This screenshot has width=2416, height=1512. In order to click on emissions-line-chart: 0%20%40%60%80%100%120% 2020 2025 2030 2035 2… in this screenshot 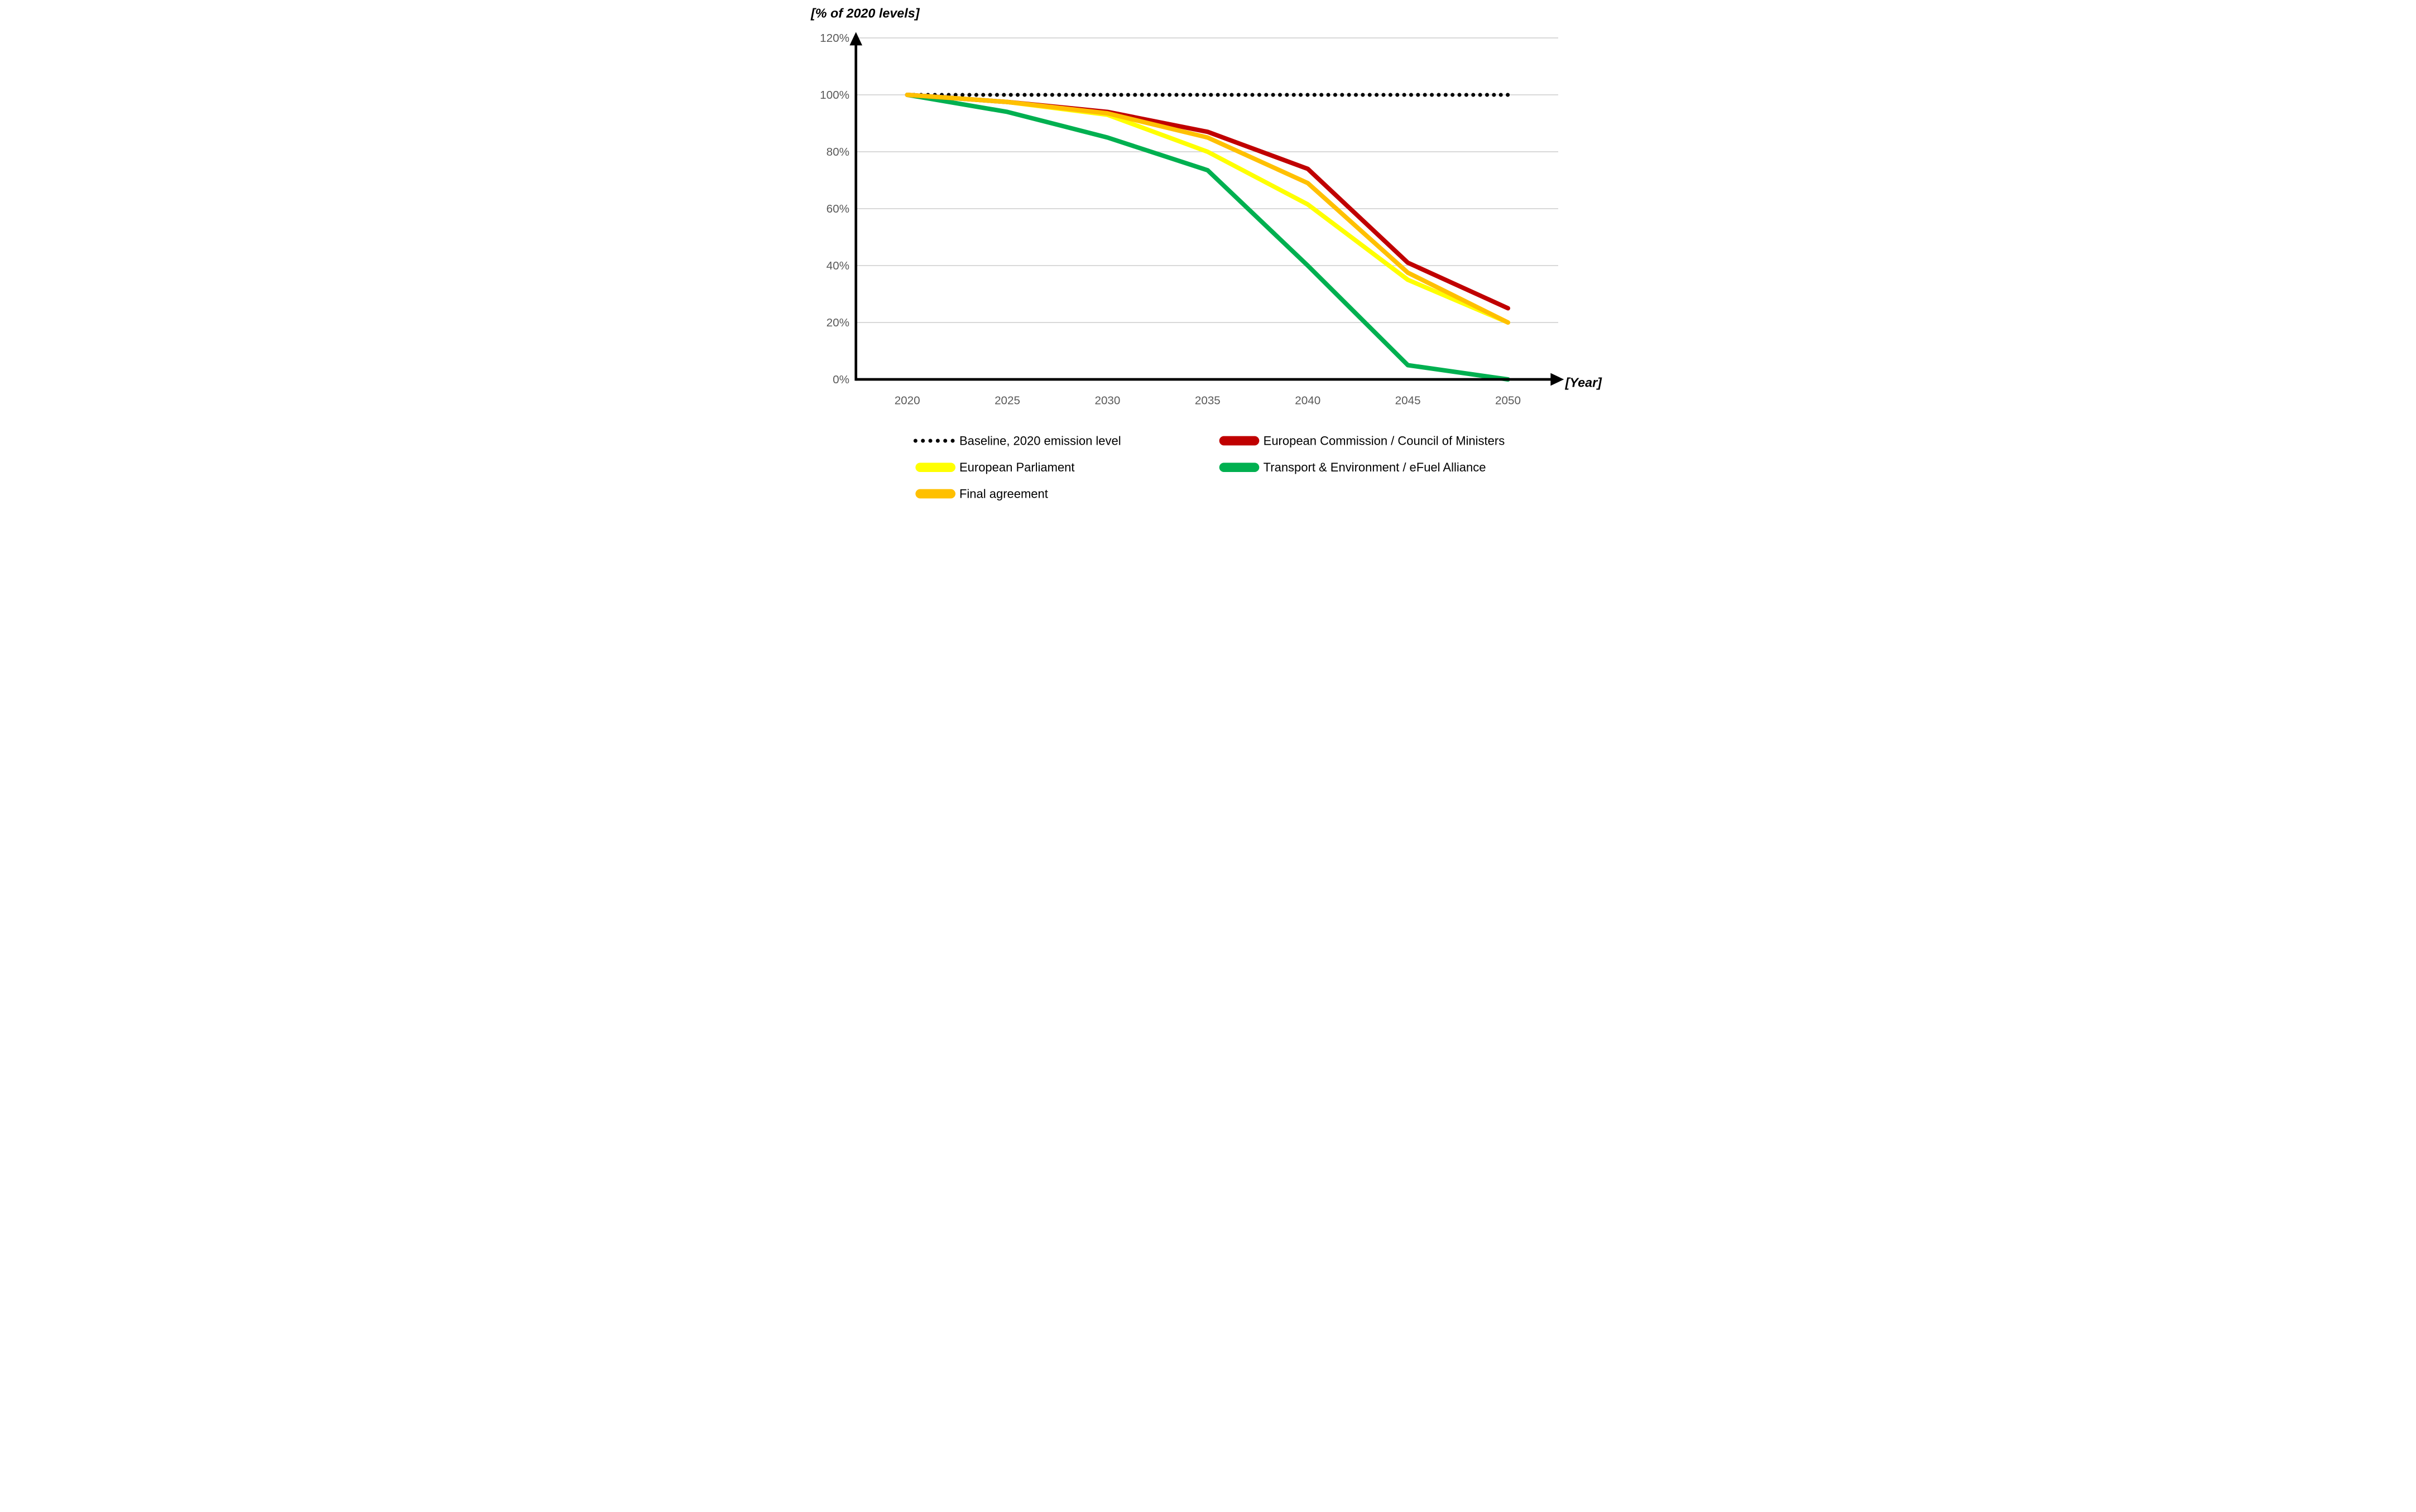, I will do `click(1208, 252)`.